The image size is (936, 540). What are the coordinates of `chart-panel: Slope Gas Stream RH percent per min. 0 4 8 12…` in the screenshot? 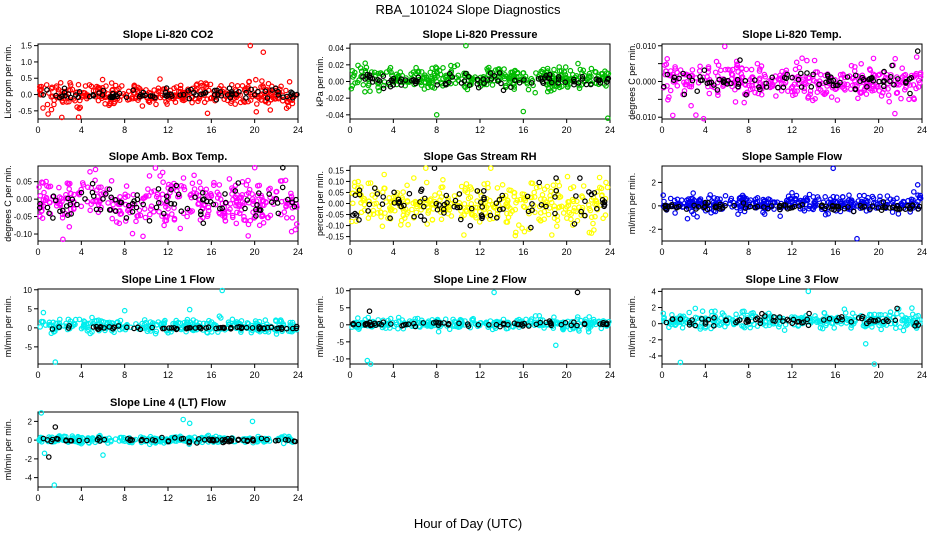 It's located at (465, 204).